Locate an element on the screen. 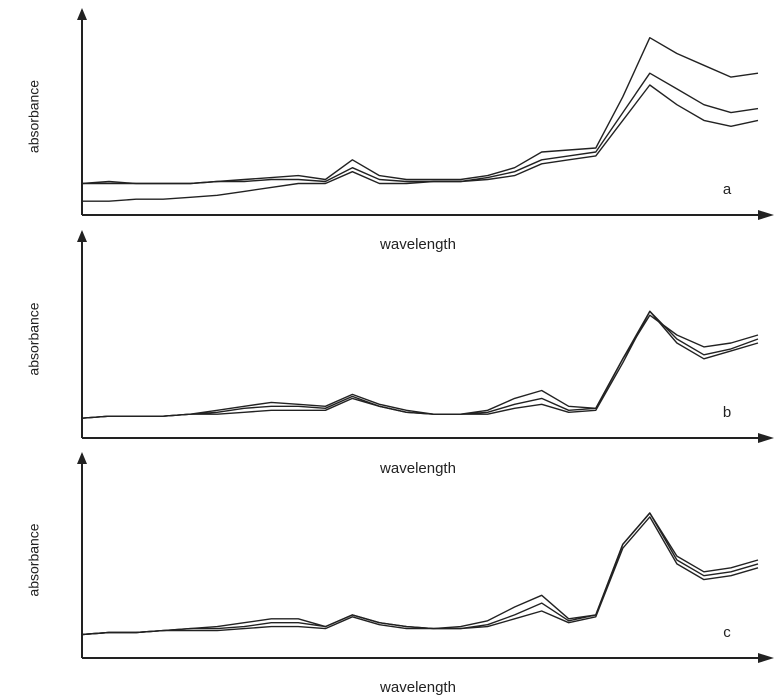 The height and width of the screenshot is (697, 778). panel-label: b is located at coordinates (727, 412).